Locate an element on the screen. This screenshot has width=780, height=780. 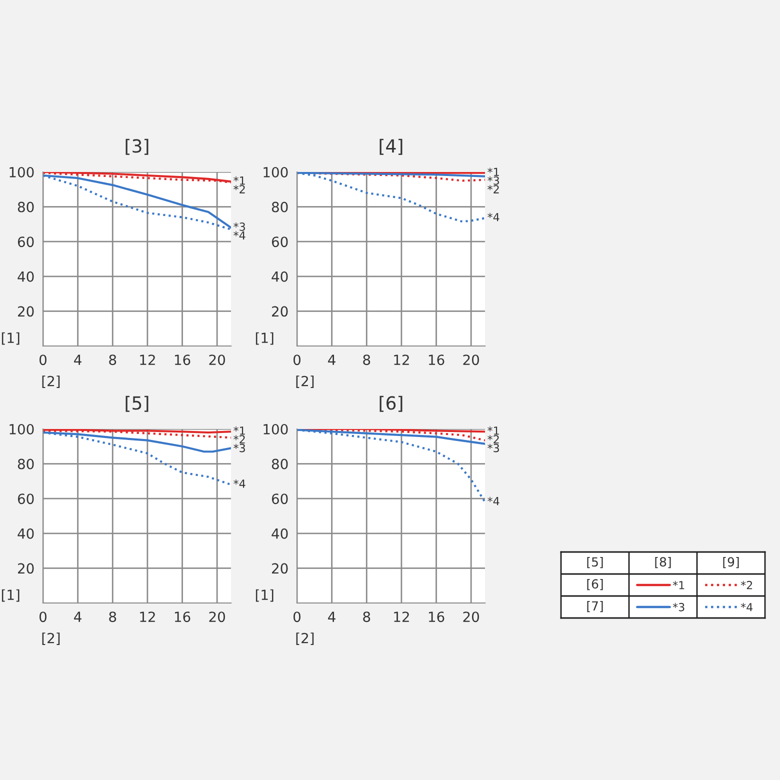
text: [9] is located at coordinates (731, 562).